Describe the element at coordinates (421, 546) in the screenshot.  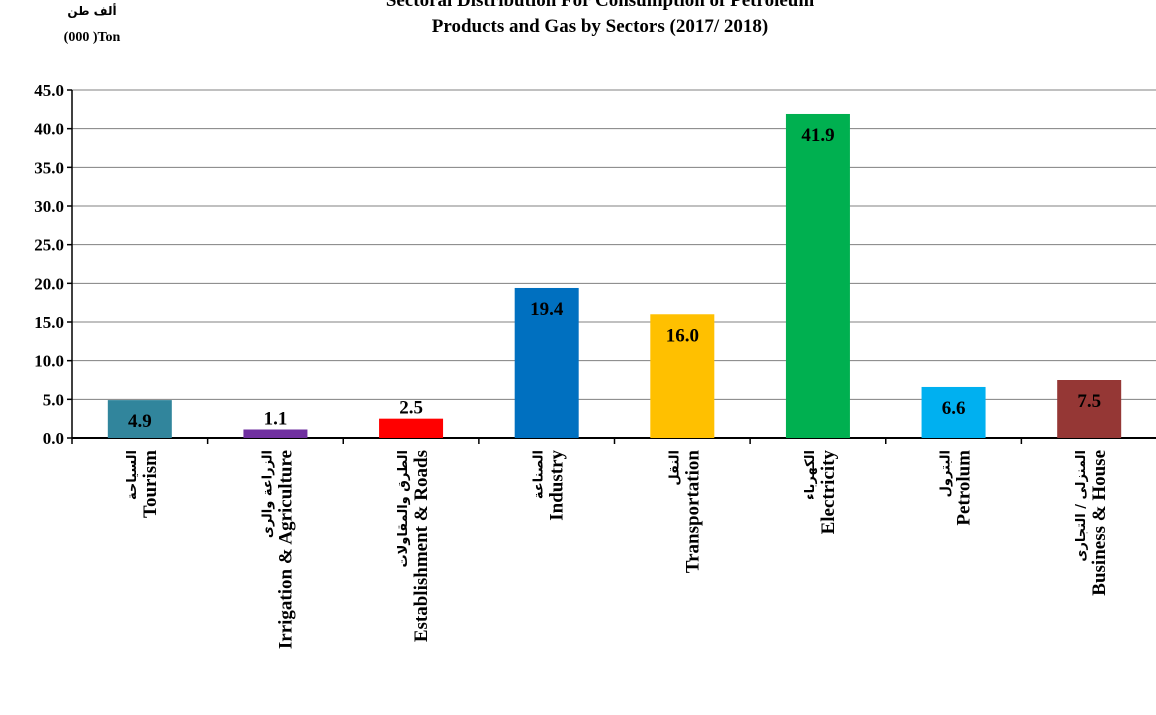
I see `x-tick-label: Establishment & Roads` at that location.